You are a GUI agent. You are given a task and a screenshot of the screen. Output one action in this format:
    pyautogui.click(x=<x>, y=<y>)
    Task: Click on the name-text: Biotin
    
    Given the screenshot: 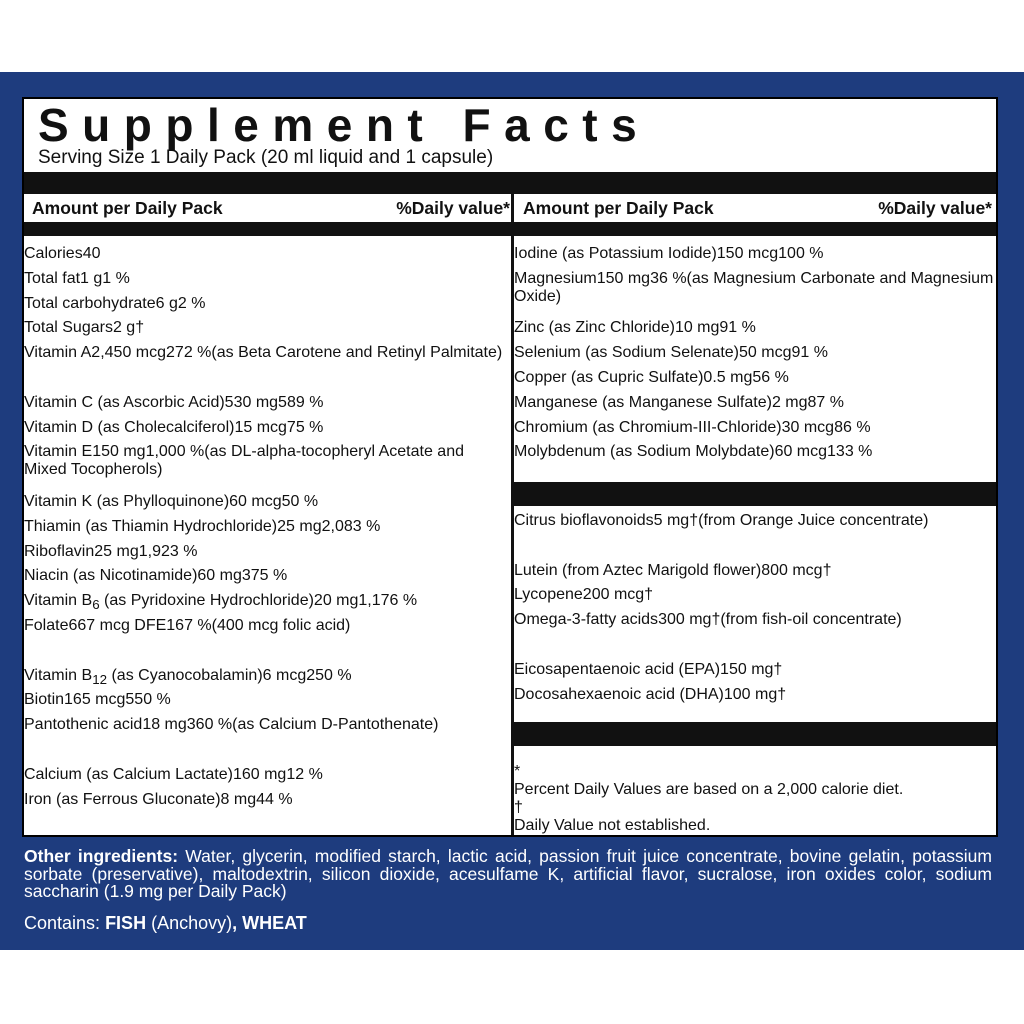 What is the action you would take?
    pyautogui.click(x=44, y=700)
    